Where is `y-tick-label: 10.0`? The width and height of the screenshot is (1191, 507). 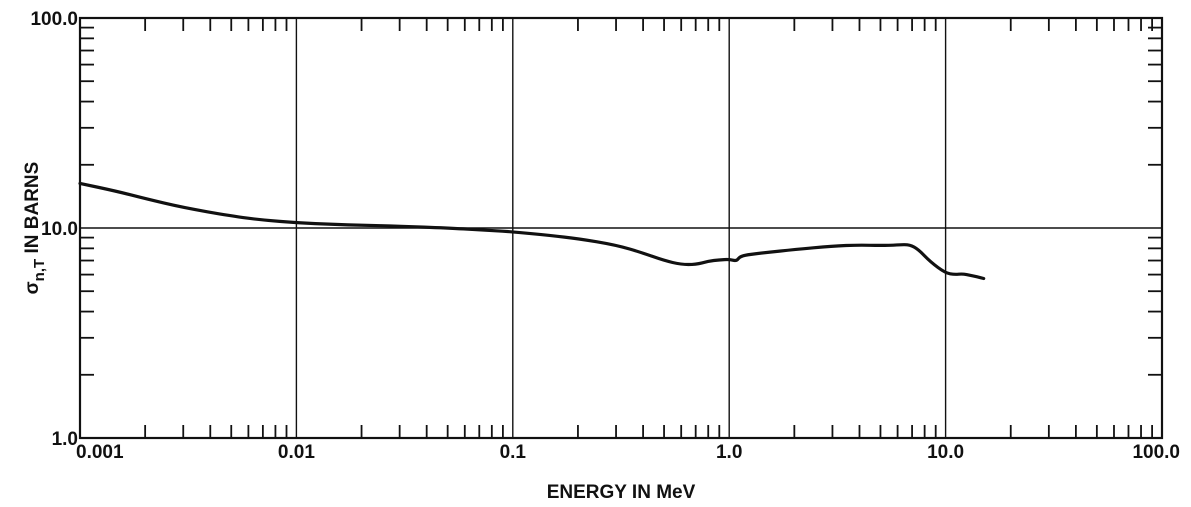 y-tick-label: 10.0 is located at coordinates (59, 229).